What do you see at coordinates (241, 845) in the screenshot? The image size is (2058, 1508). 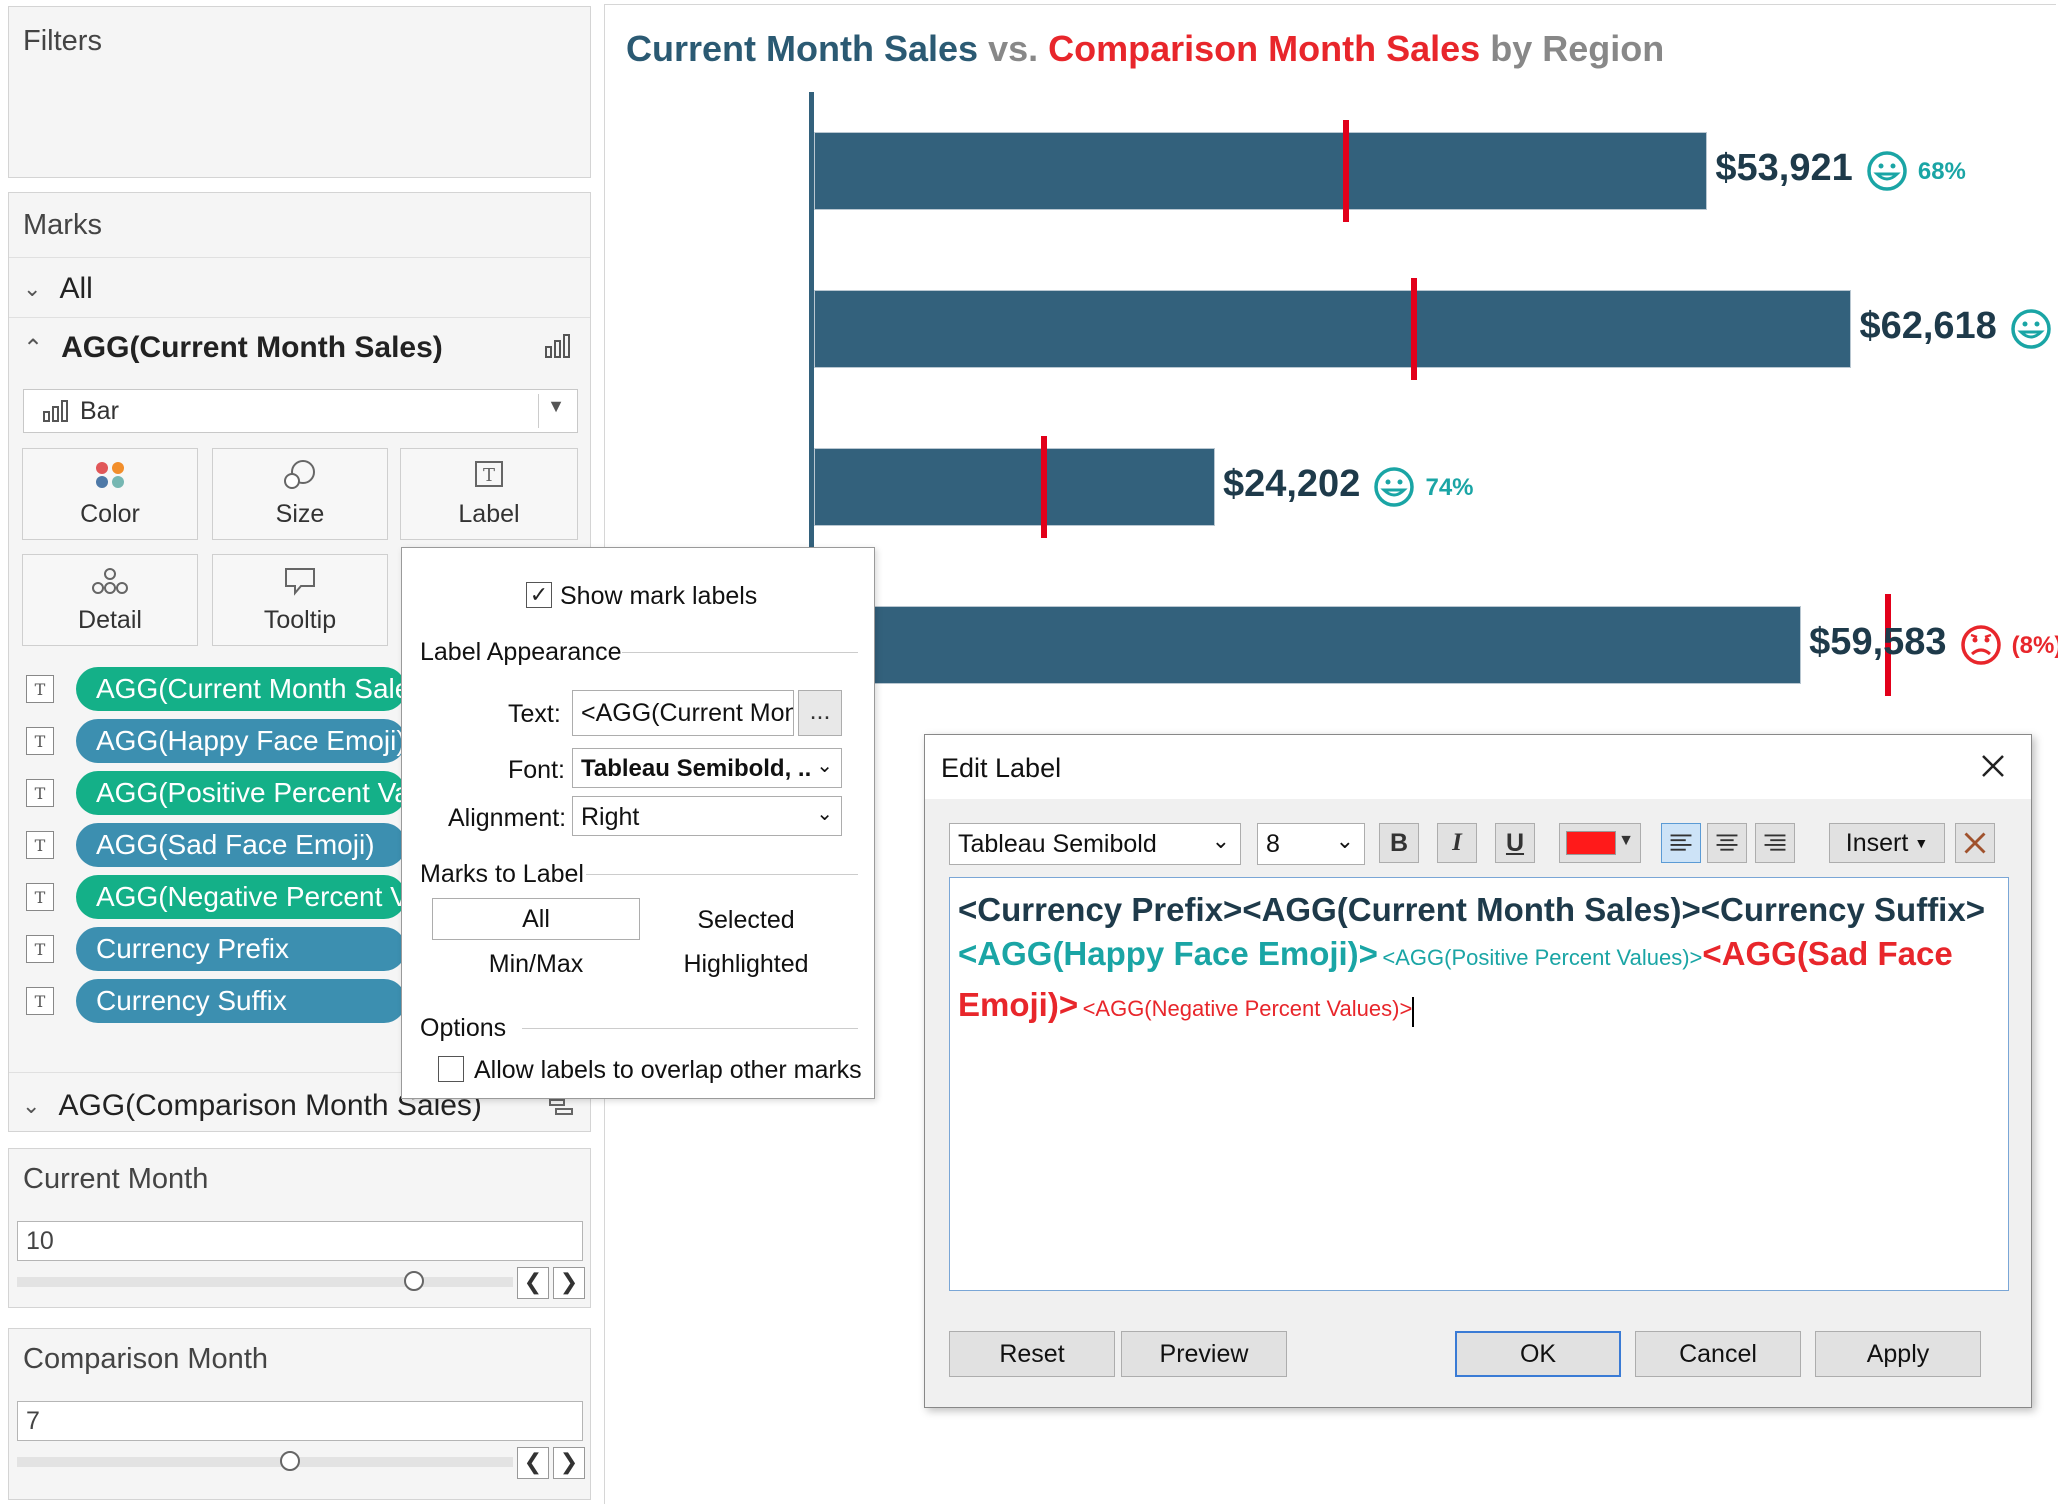 I see `field-pill: AGG(Sad Face Emoji)` at bounding box center [241, 845].